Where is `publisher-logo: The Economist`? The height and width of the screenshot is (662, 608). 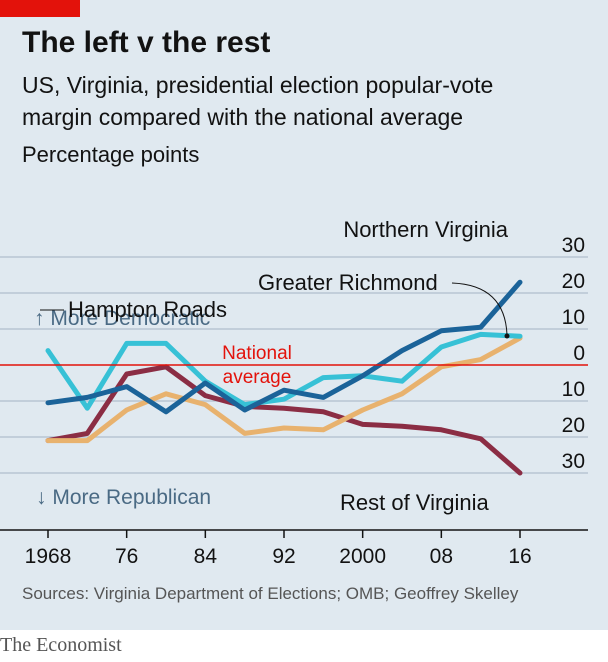 publisher-logo: The Economist is located at coordinates (61, 645).